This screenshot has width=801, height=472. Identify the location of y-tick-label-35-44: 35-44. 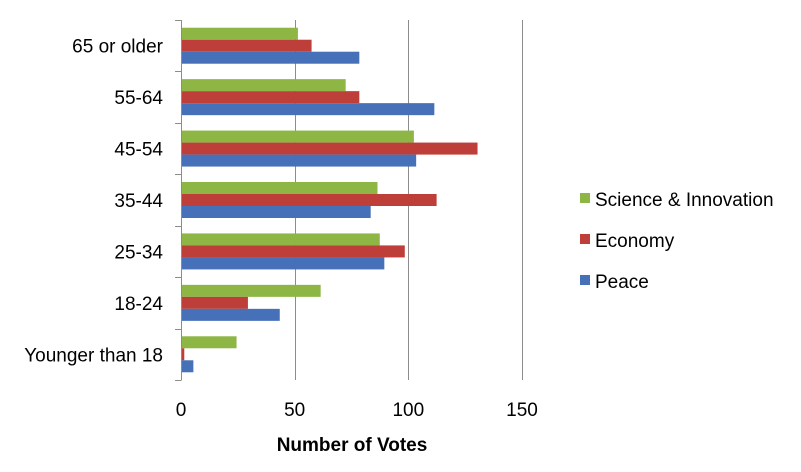
(138, 201).